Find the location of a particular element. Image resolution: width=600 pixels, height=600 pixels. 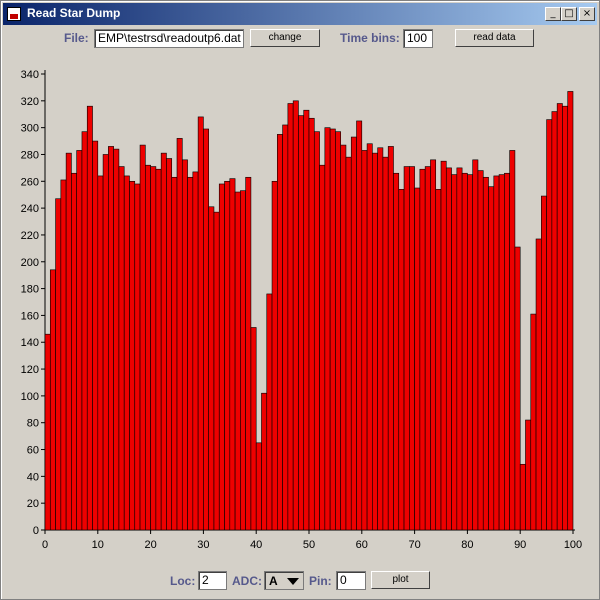

y-tick-label: 40 is located at coordinates (33, 477).